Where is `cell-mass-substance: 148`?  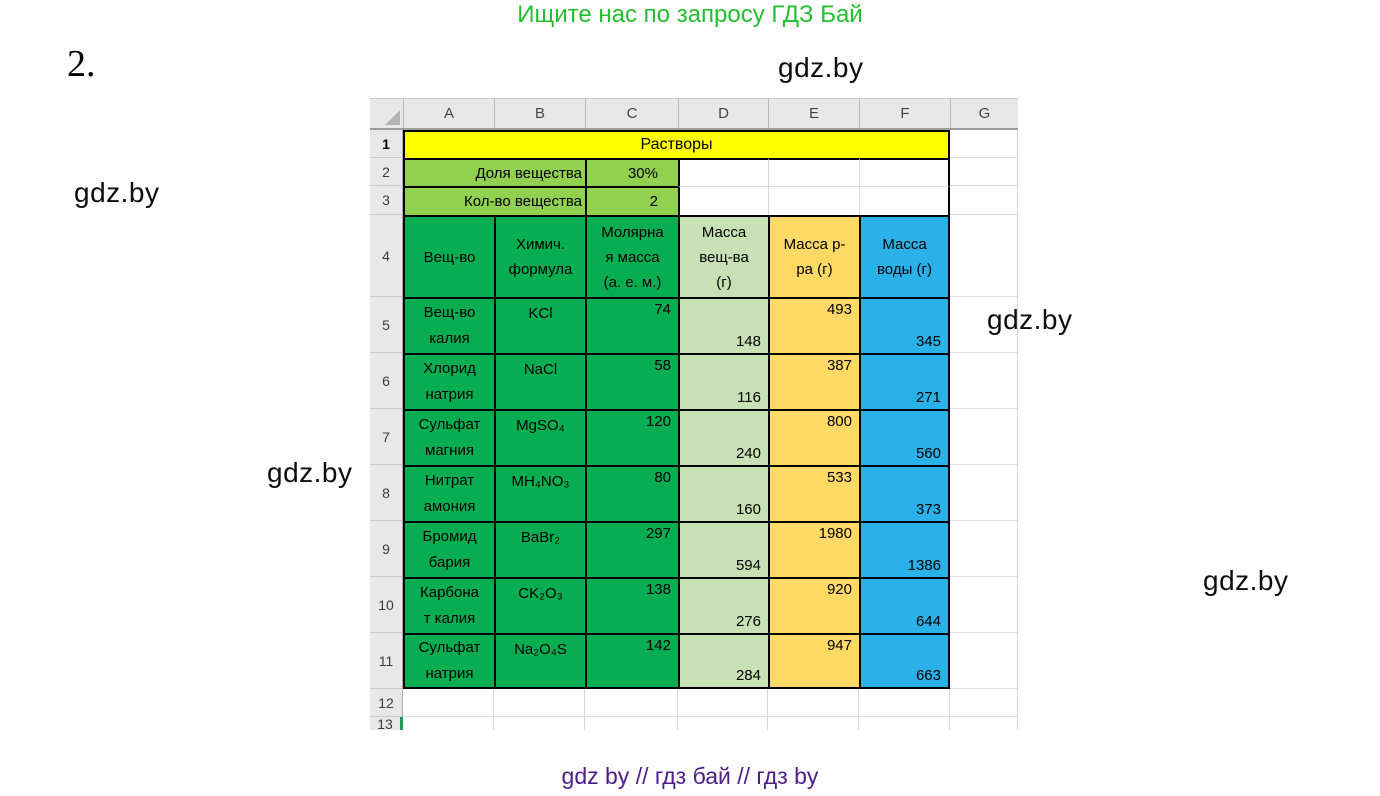
cell-mass-substance: 148 is located at coordinates (723, 325).